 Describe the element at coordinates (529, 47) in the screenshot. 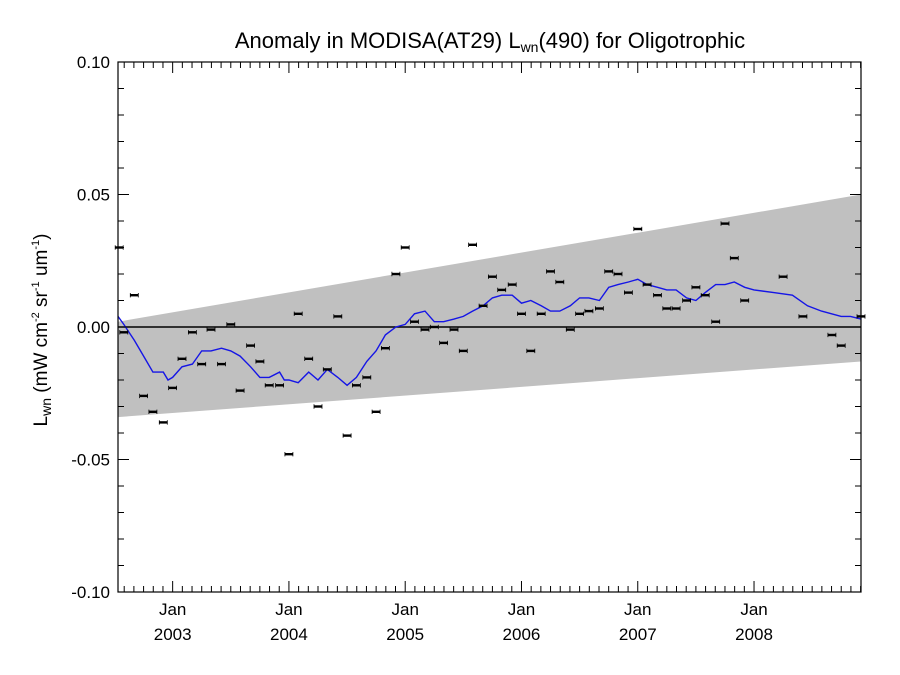

I see `title-subscript: wn` at that location.